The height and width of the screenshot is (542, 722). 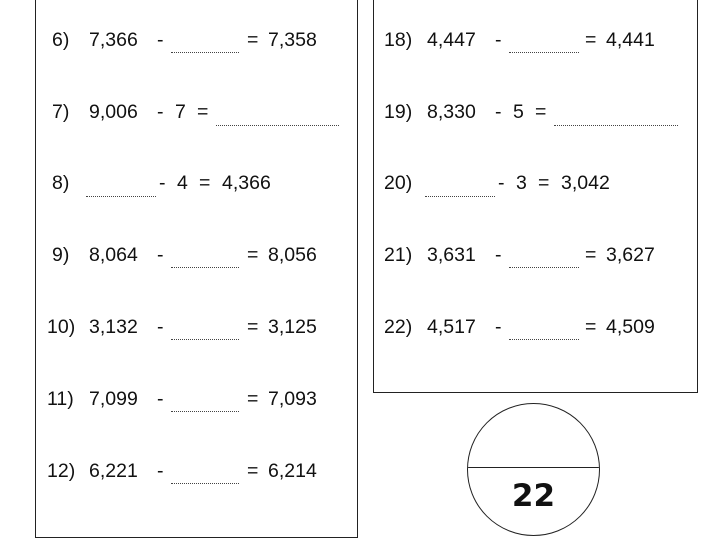 I want to click on problem-number: 9), so click(x=61, y=255).